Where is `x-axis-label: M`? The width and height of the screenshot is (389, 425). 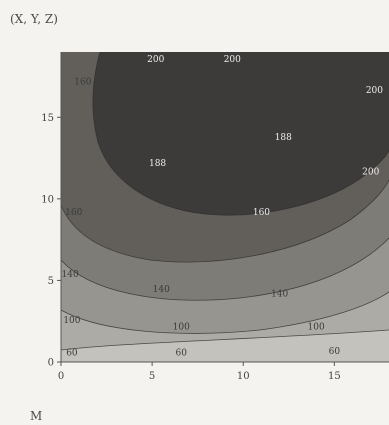
x-axis-label: M is located at coordinates (36, 416).